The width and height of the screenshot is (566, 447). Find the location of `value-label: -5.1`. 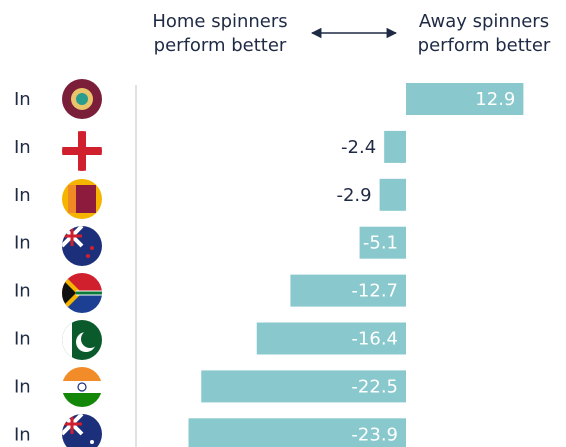

value-label: -5.1 is located at coordinates (380, 243).